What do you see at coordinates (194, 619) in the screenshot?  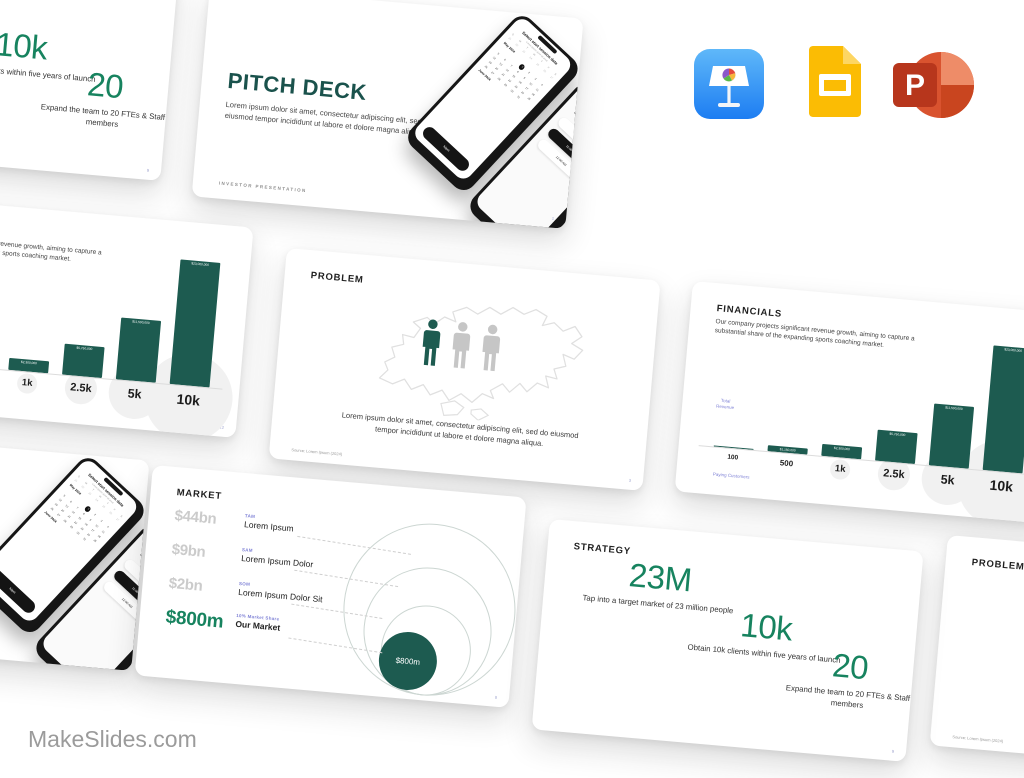 I see `market-value: $800m` at bounding box center [194, 619].